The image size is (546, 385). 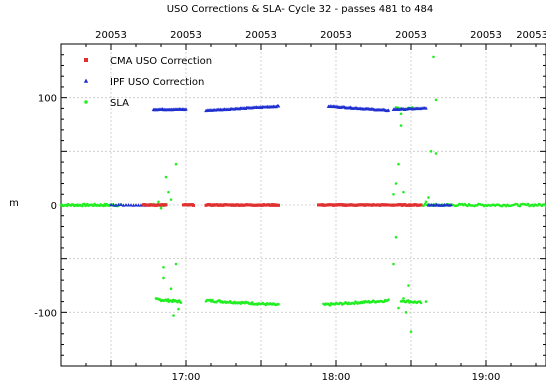 I want to click on legend: CMA USO Correction IPF USO Correction SLA, so click(x=147, y=82).